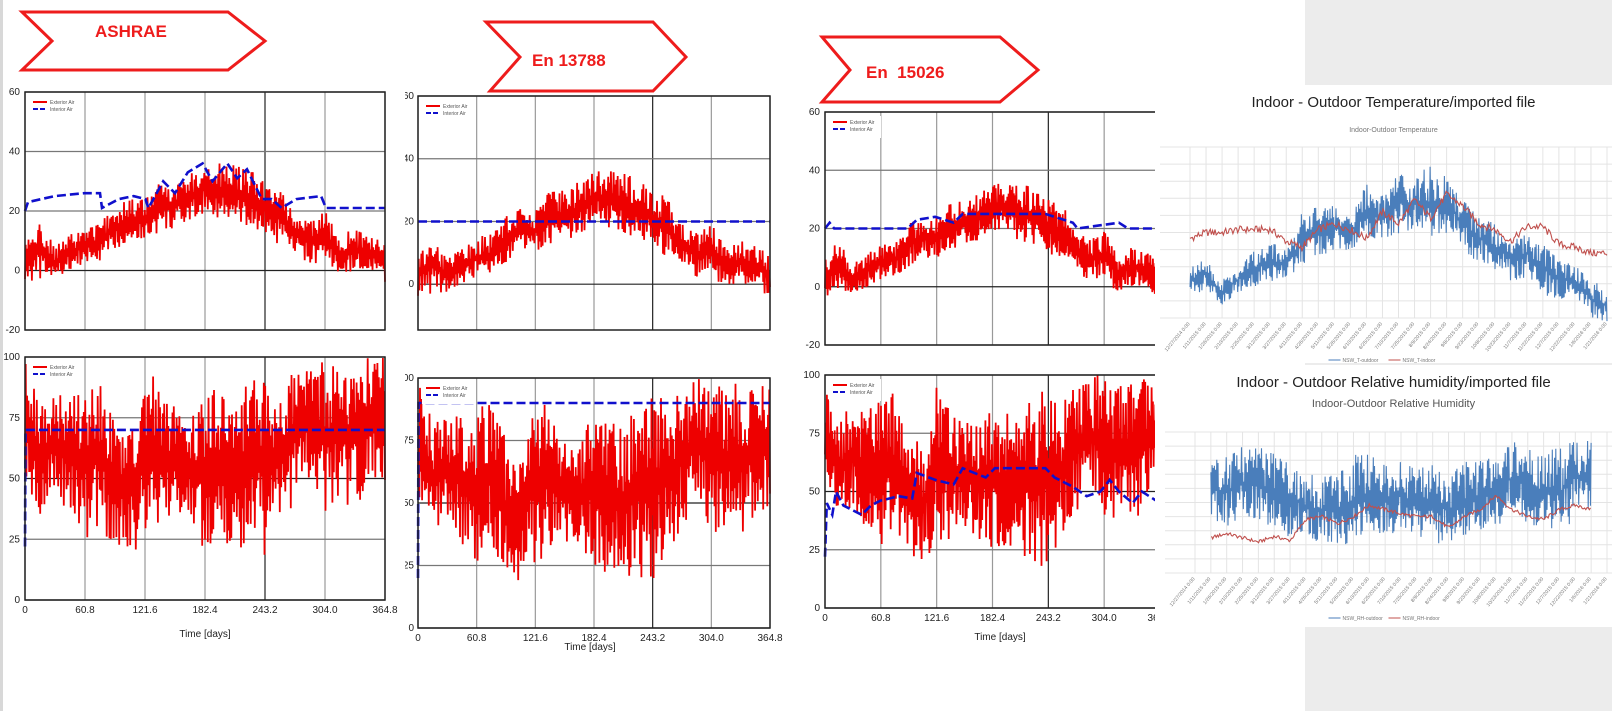  Describe the element at coordinates (409, 190) in the screenshot. I see `y-axis: 60 40 20 0` at that location.